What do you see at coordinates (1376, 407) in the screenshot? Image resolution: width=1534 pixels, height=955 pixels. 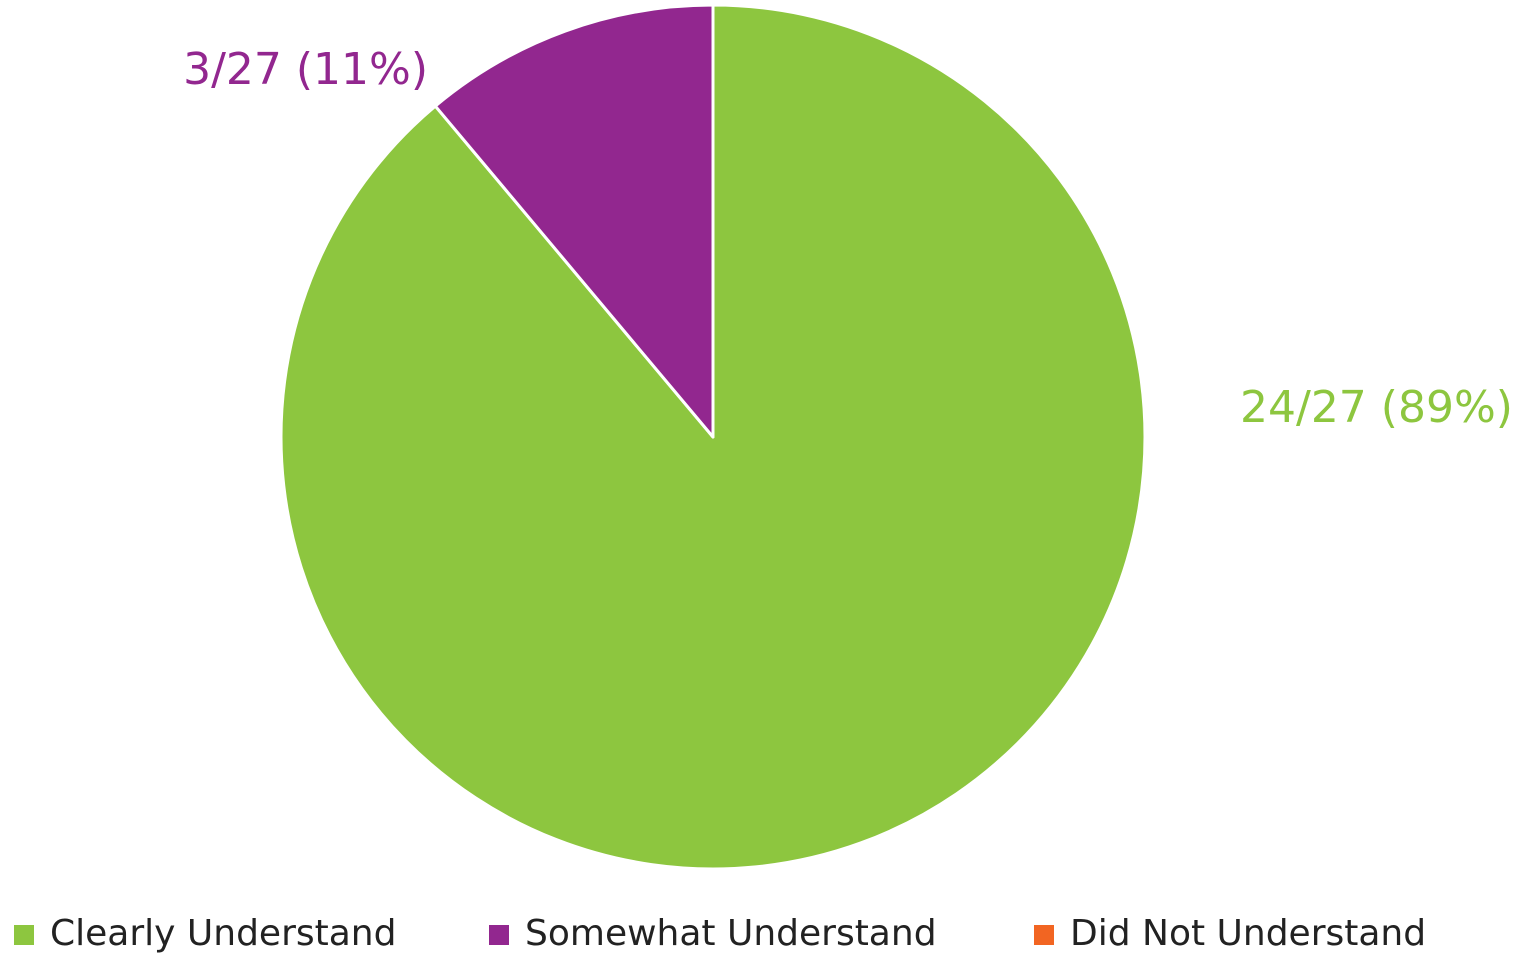 I see `data-label: 24/27 (89%)` at bounding box center [1376, 407].